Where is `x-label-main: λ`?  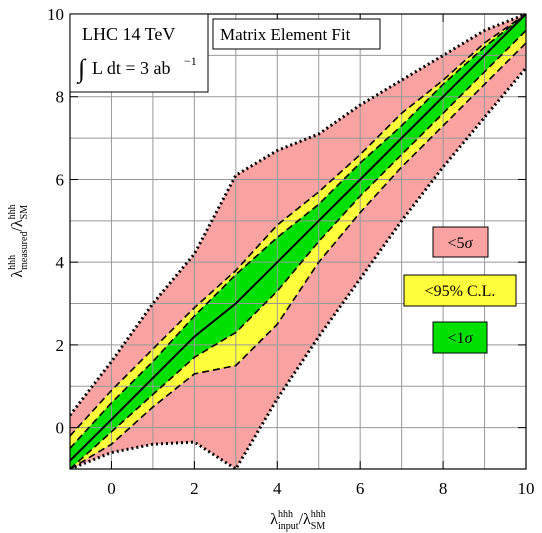 x-label-main: λ is located at coordinates (274, 519).